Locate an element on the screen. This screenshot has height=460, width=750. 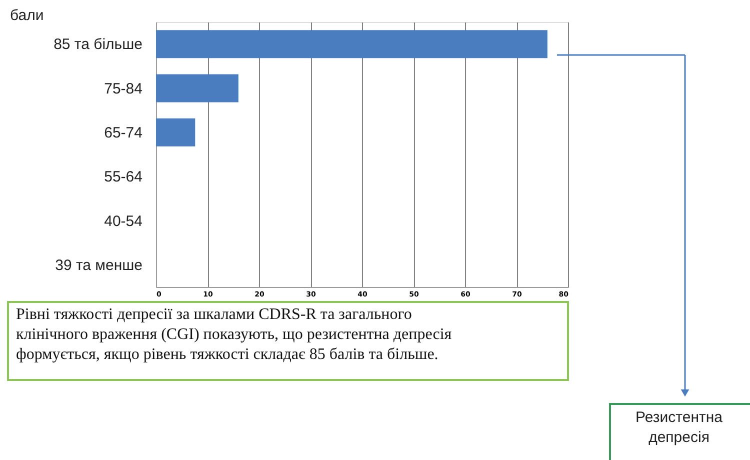
text: Рівні тяжкості депресії за шкалами CDRS-R та загального клінічного враження (CGI) показують, що резистентна депресія формується, якщо рівень тяжкості складає 85 балів та більше. is located at coordinates (234, 334).